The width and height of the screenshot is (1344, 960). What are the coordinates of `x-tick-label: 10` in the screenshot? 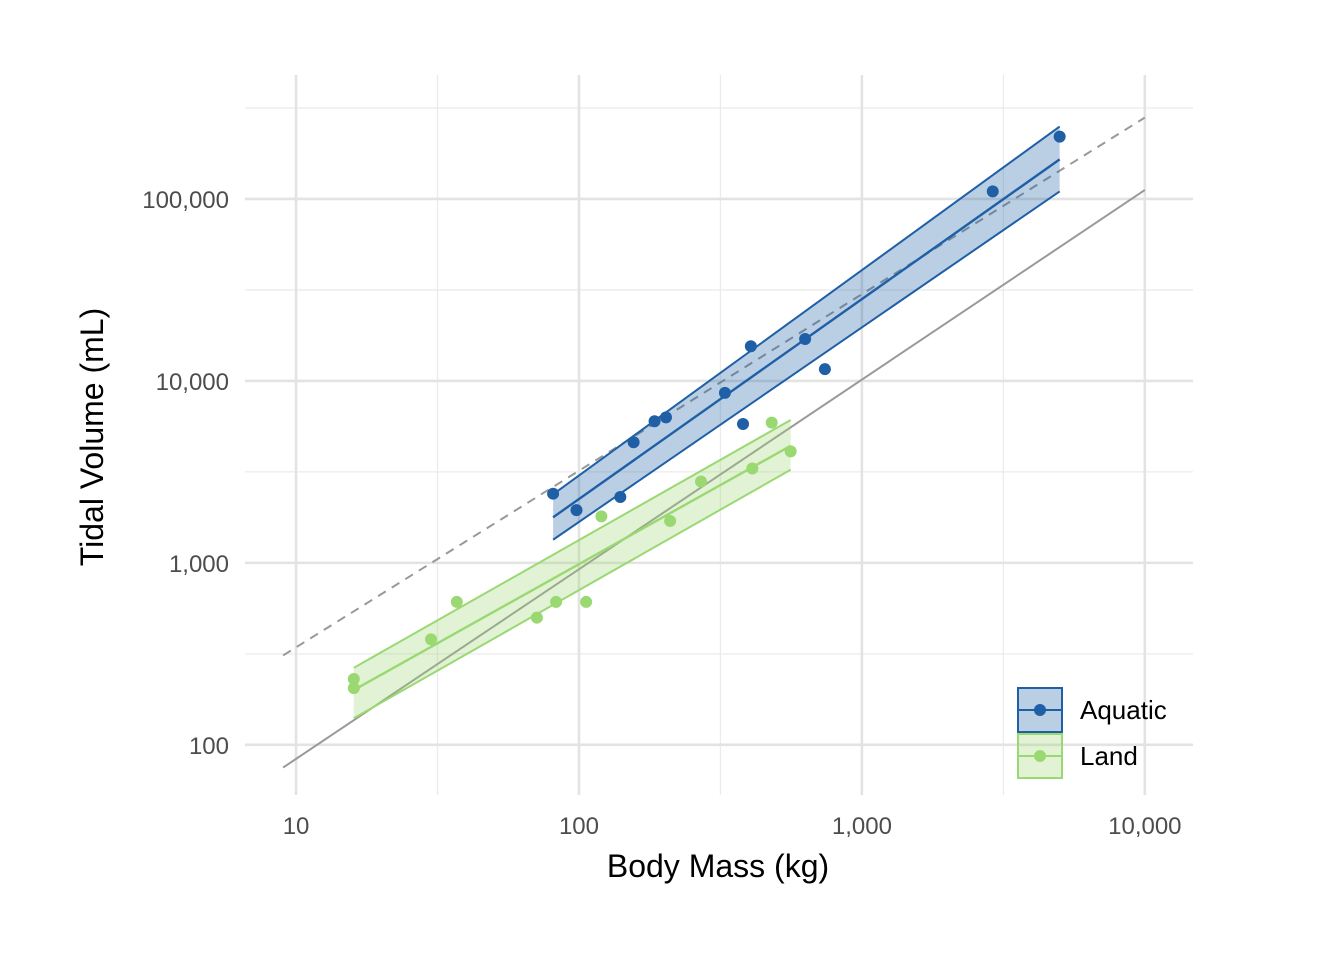 It's located at (296, 826).